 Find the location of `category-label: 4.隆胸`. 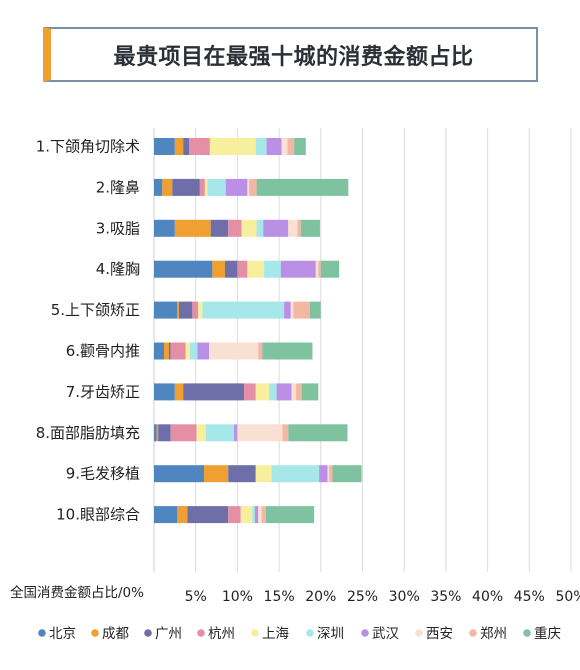

category-label: 4.隆胸 is located at coordinates (118, 269).